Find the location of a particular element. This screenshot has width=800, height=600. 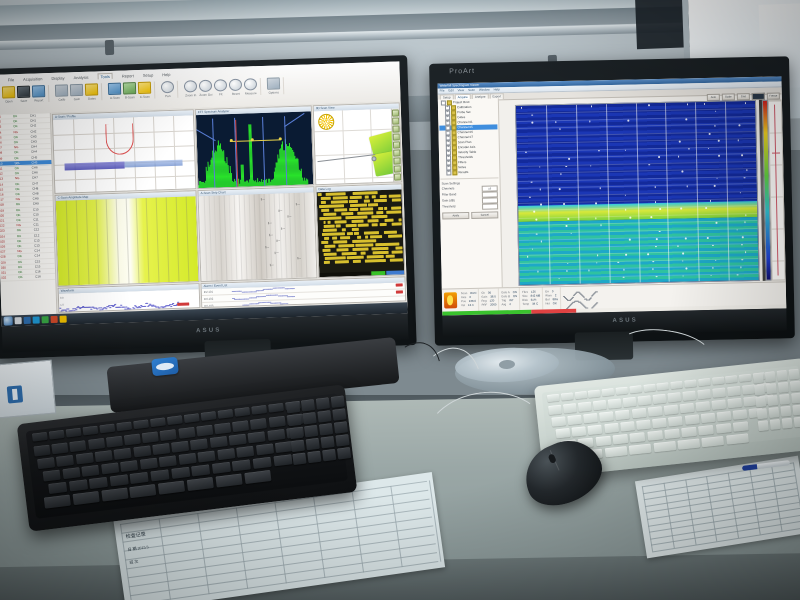

view3d-body is located at coordinates (357, 146).